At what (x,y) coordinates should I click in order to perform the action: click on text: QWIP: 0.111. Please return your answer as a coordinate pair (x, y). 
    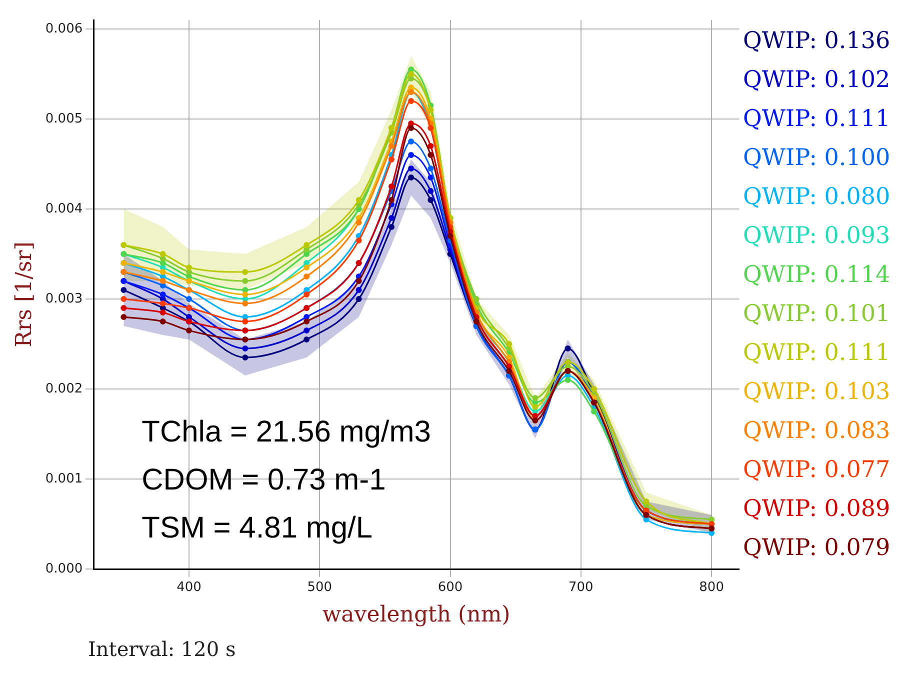
    Looking at the image, I should click on (817, 119).